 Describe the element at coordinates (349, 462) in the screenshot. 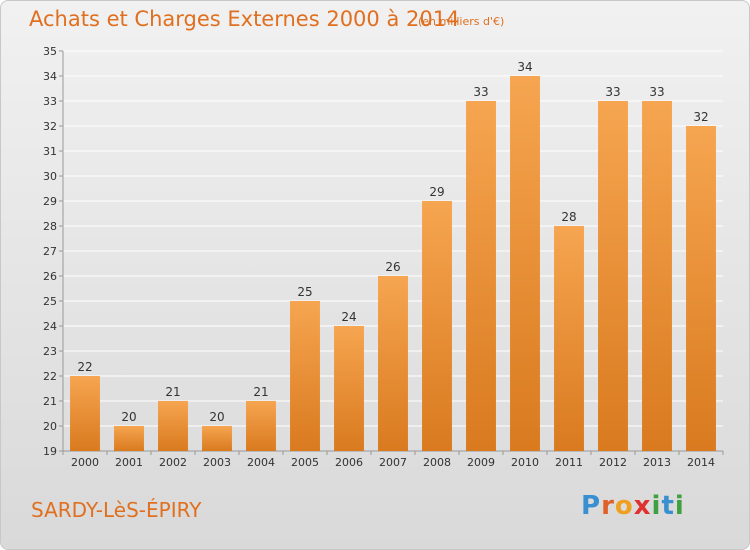

I see `x-tick-label: 2006` at that location.